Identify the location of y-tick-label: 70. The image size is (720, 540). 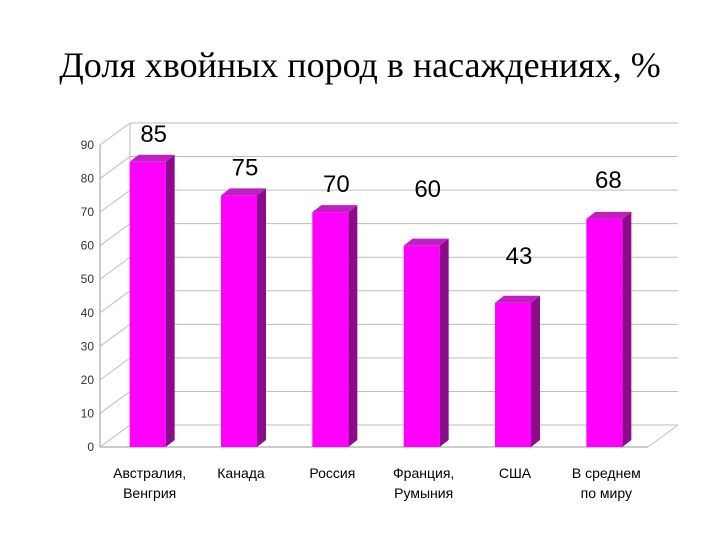
(88, 212).